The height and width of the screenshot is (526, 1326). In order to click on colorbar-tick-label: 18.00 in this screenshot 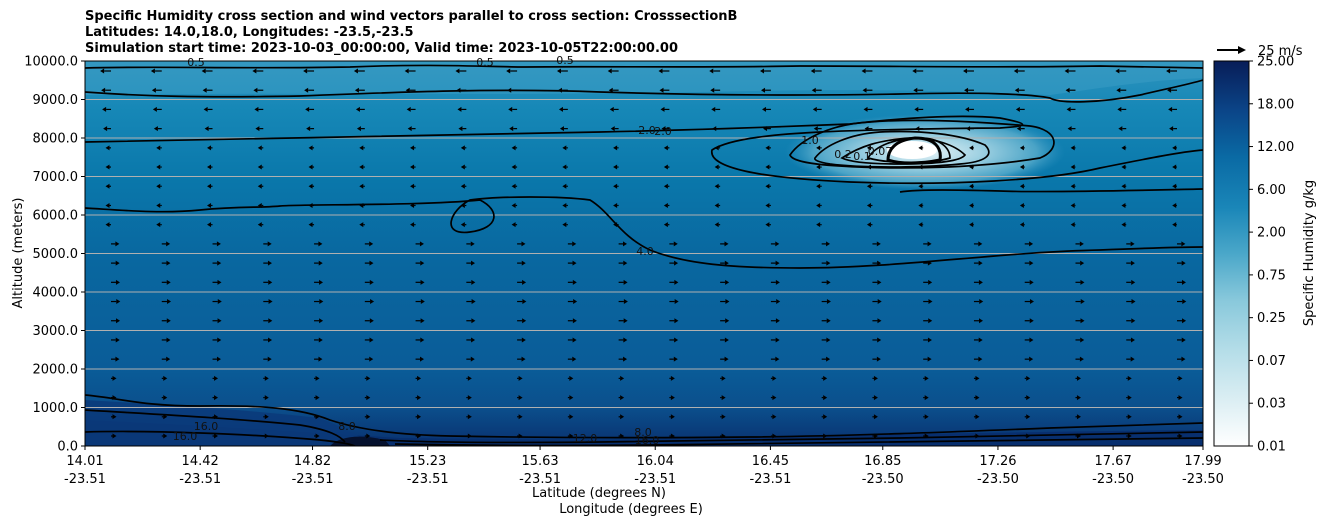, I will do `click(1275, 104)`.